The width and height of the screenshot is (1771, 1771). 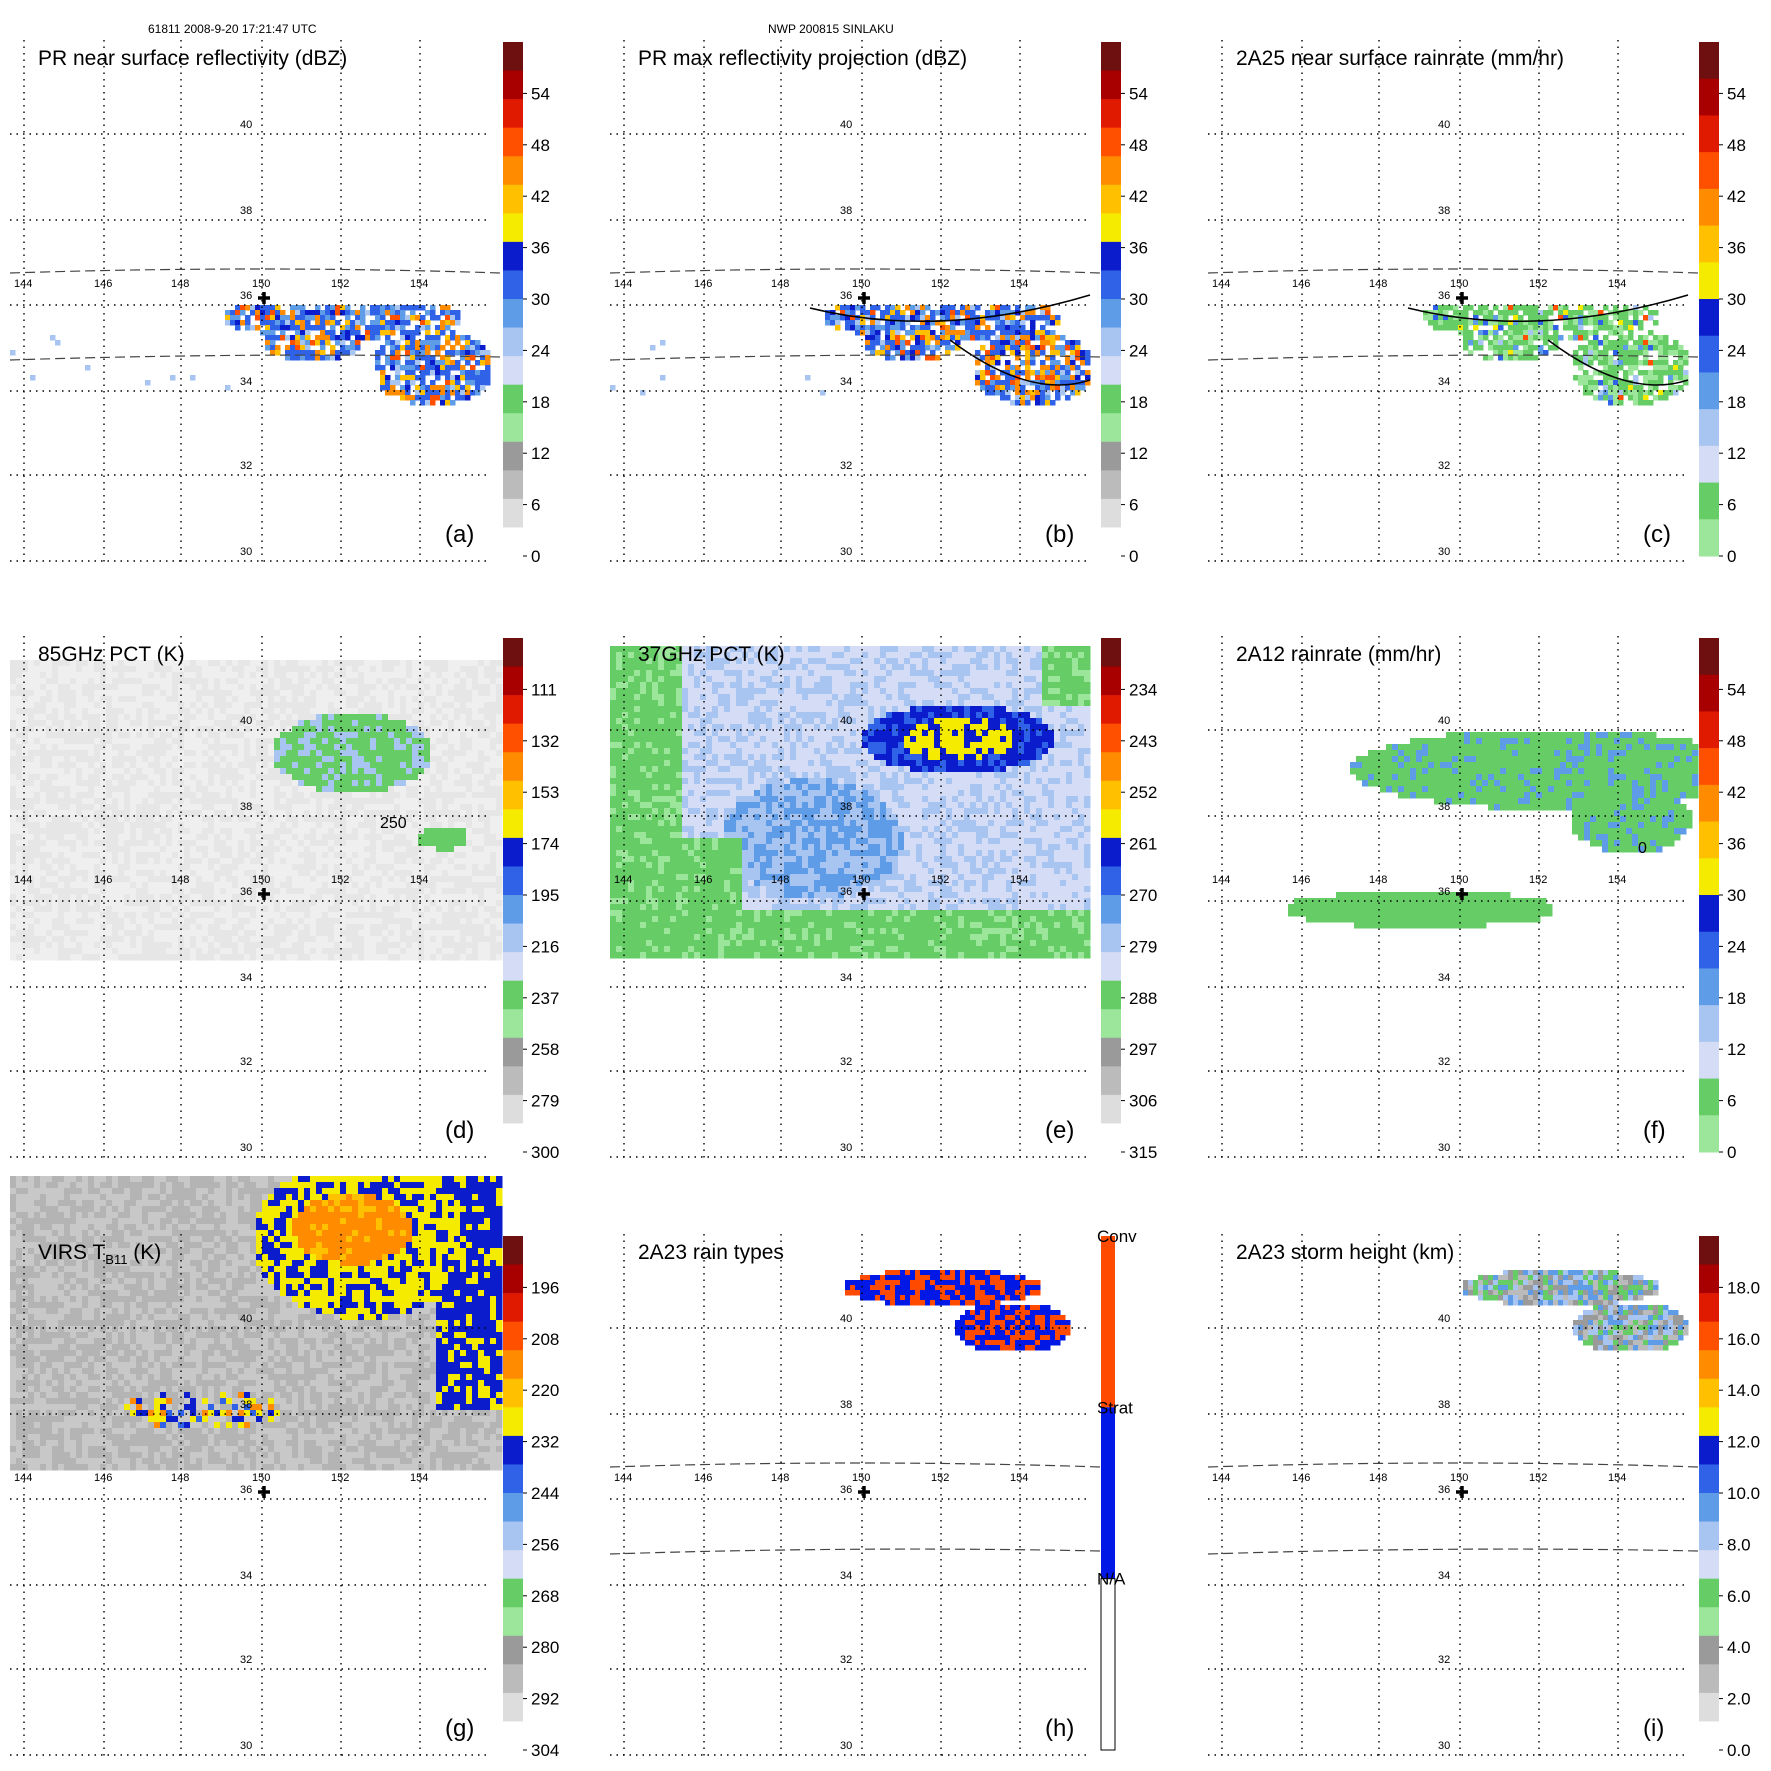 I want to click on panel-title: 2A12 rainrate (mm/hr), so click(x=1338, y=654).